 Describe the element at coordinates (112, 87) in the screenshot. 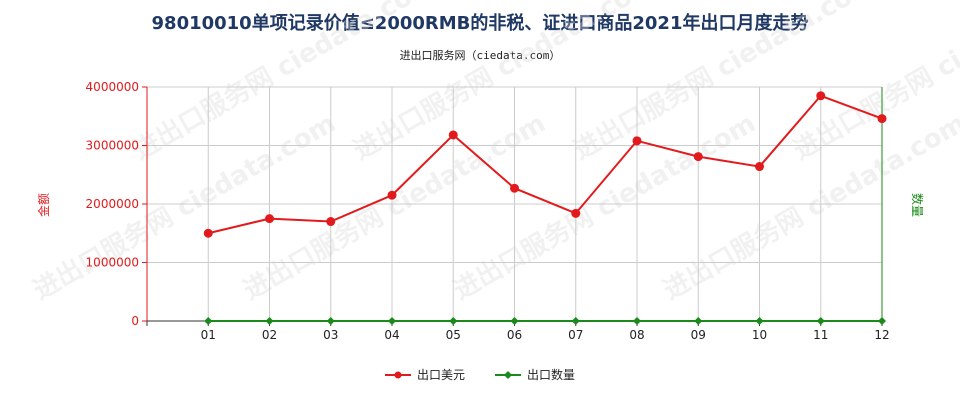

I see `y-tick-label-left: 4000000` at that location.